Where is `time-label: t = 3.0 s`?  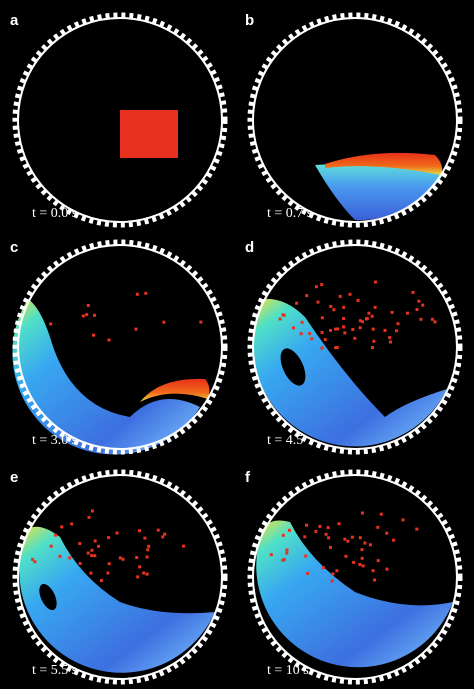
time-label: t = 3.0 s is located at coordinates (54, 440).